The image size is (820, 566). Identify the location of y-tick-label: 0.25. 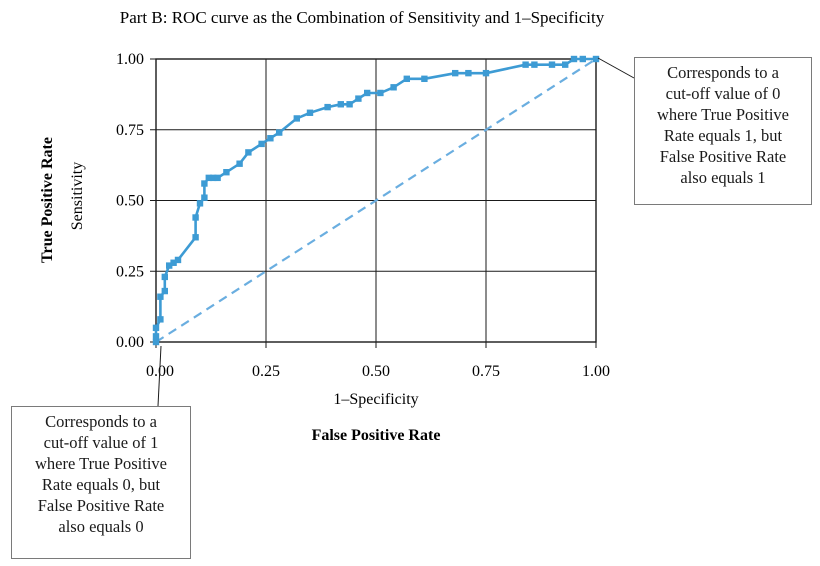
(130, 271).